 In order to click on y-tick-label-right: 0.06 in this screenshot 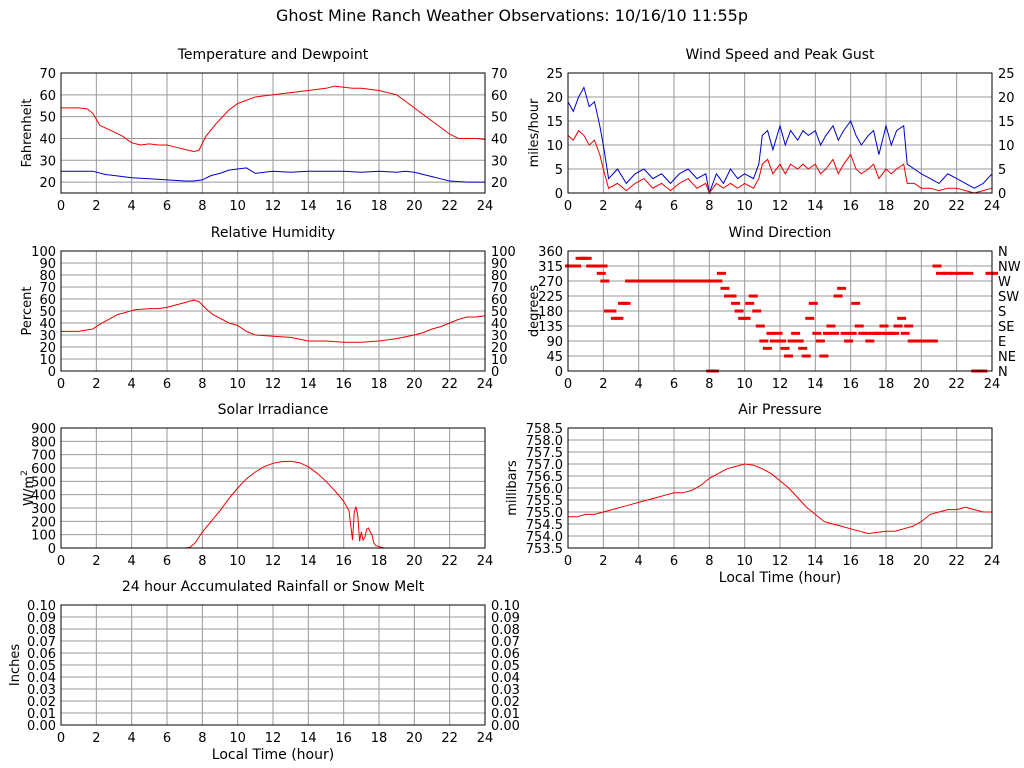, I will do `click(505, 654)`.